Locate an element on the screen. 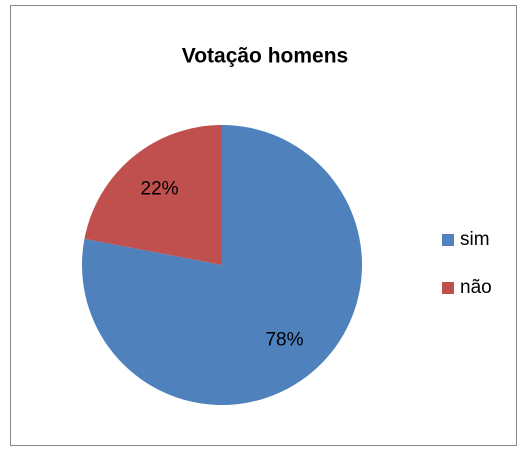 Image resolution: width=521 pixels, height=450 pixels. data-label: 22% is located at coordinates (160, 189).